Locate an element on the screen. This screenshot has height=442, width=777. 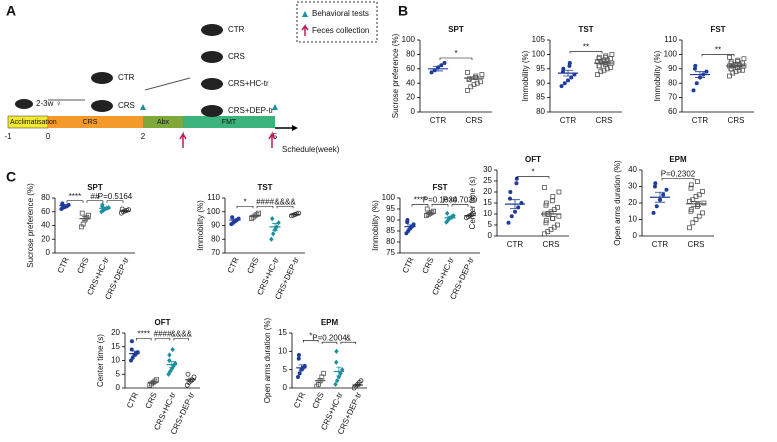
y-tick-label: 75 is located at coordinates (390, 252).